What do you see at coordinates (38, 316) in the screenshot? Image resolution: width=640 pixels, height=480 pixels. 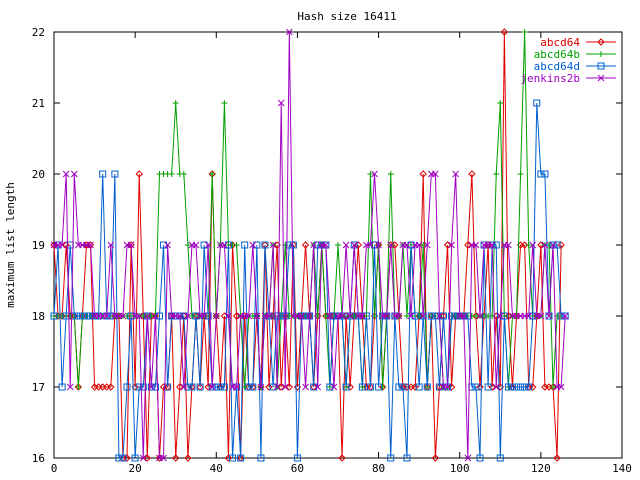 I see `y-tick-label: 18` at bounding box center [38, 316].